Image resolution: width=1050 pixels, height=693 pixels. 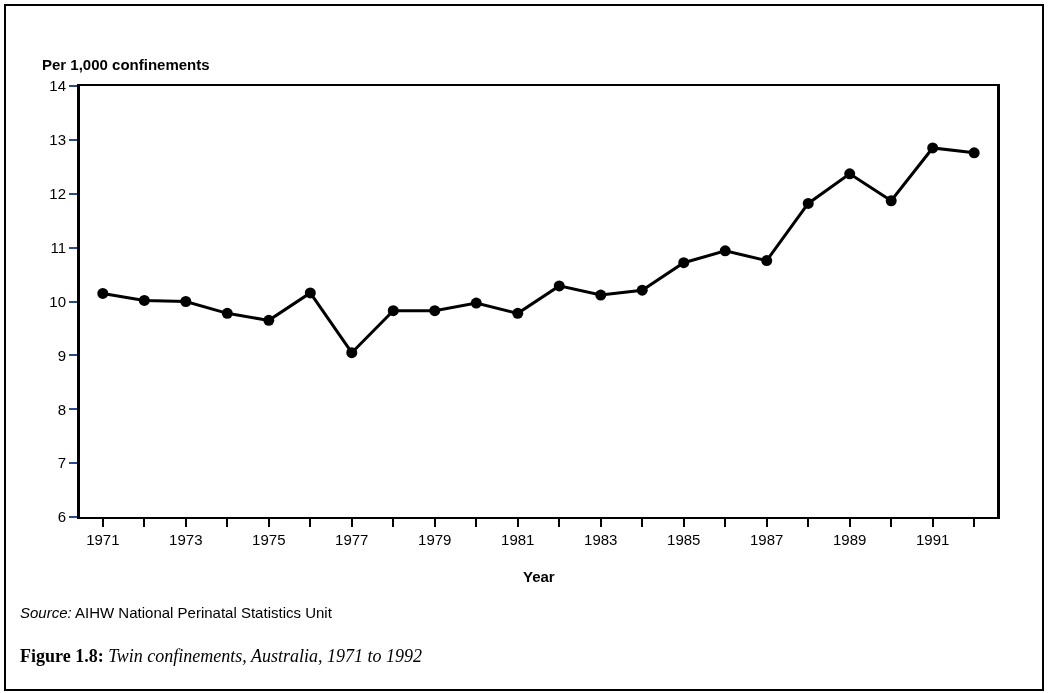 I want to click on y-axis-title: Per 1,000 confinements, so click(x=126, y=64).